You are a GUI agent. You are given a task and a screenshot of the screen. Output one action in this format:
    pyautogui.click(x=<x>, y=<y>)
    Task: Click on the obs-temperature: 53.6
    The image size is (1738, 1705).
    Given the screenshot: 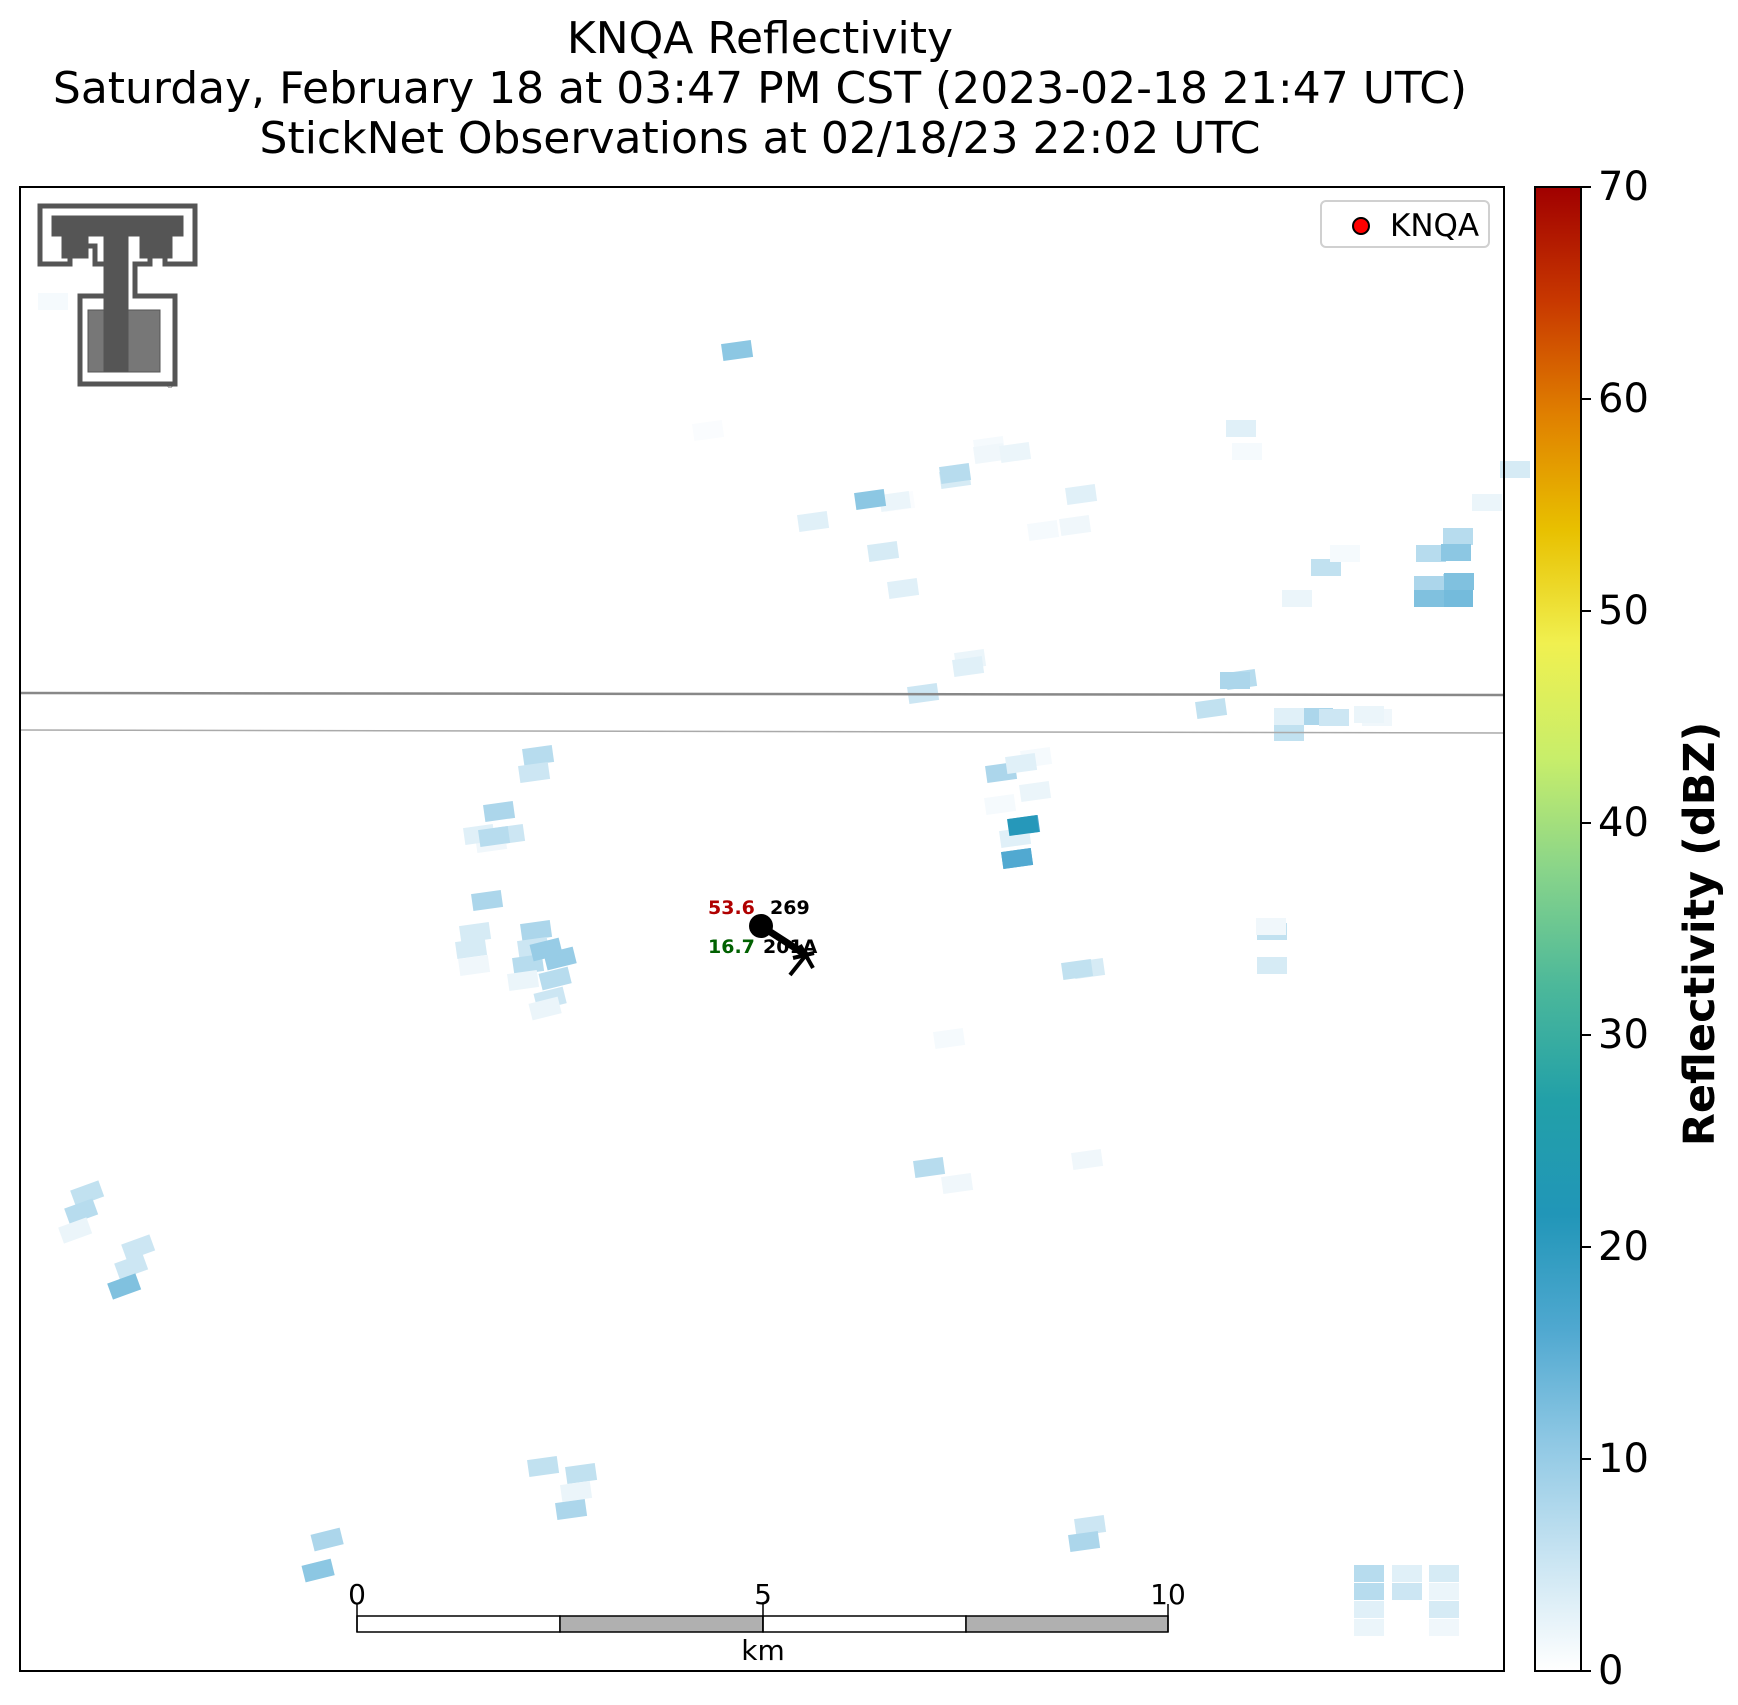 What is the action you would take?
    pyautogui.click(x=731, y=908)
    